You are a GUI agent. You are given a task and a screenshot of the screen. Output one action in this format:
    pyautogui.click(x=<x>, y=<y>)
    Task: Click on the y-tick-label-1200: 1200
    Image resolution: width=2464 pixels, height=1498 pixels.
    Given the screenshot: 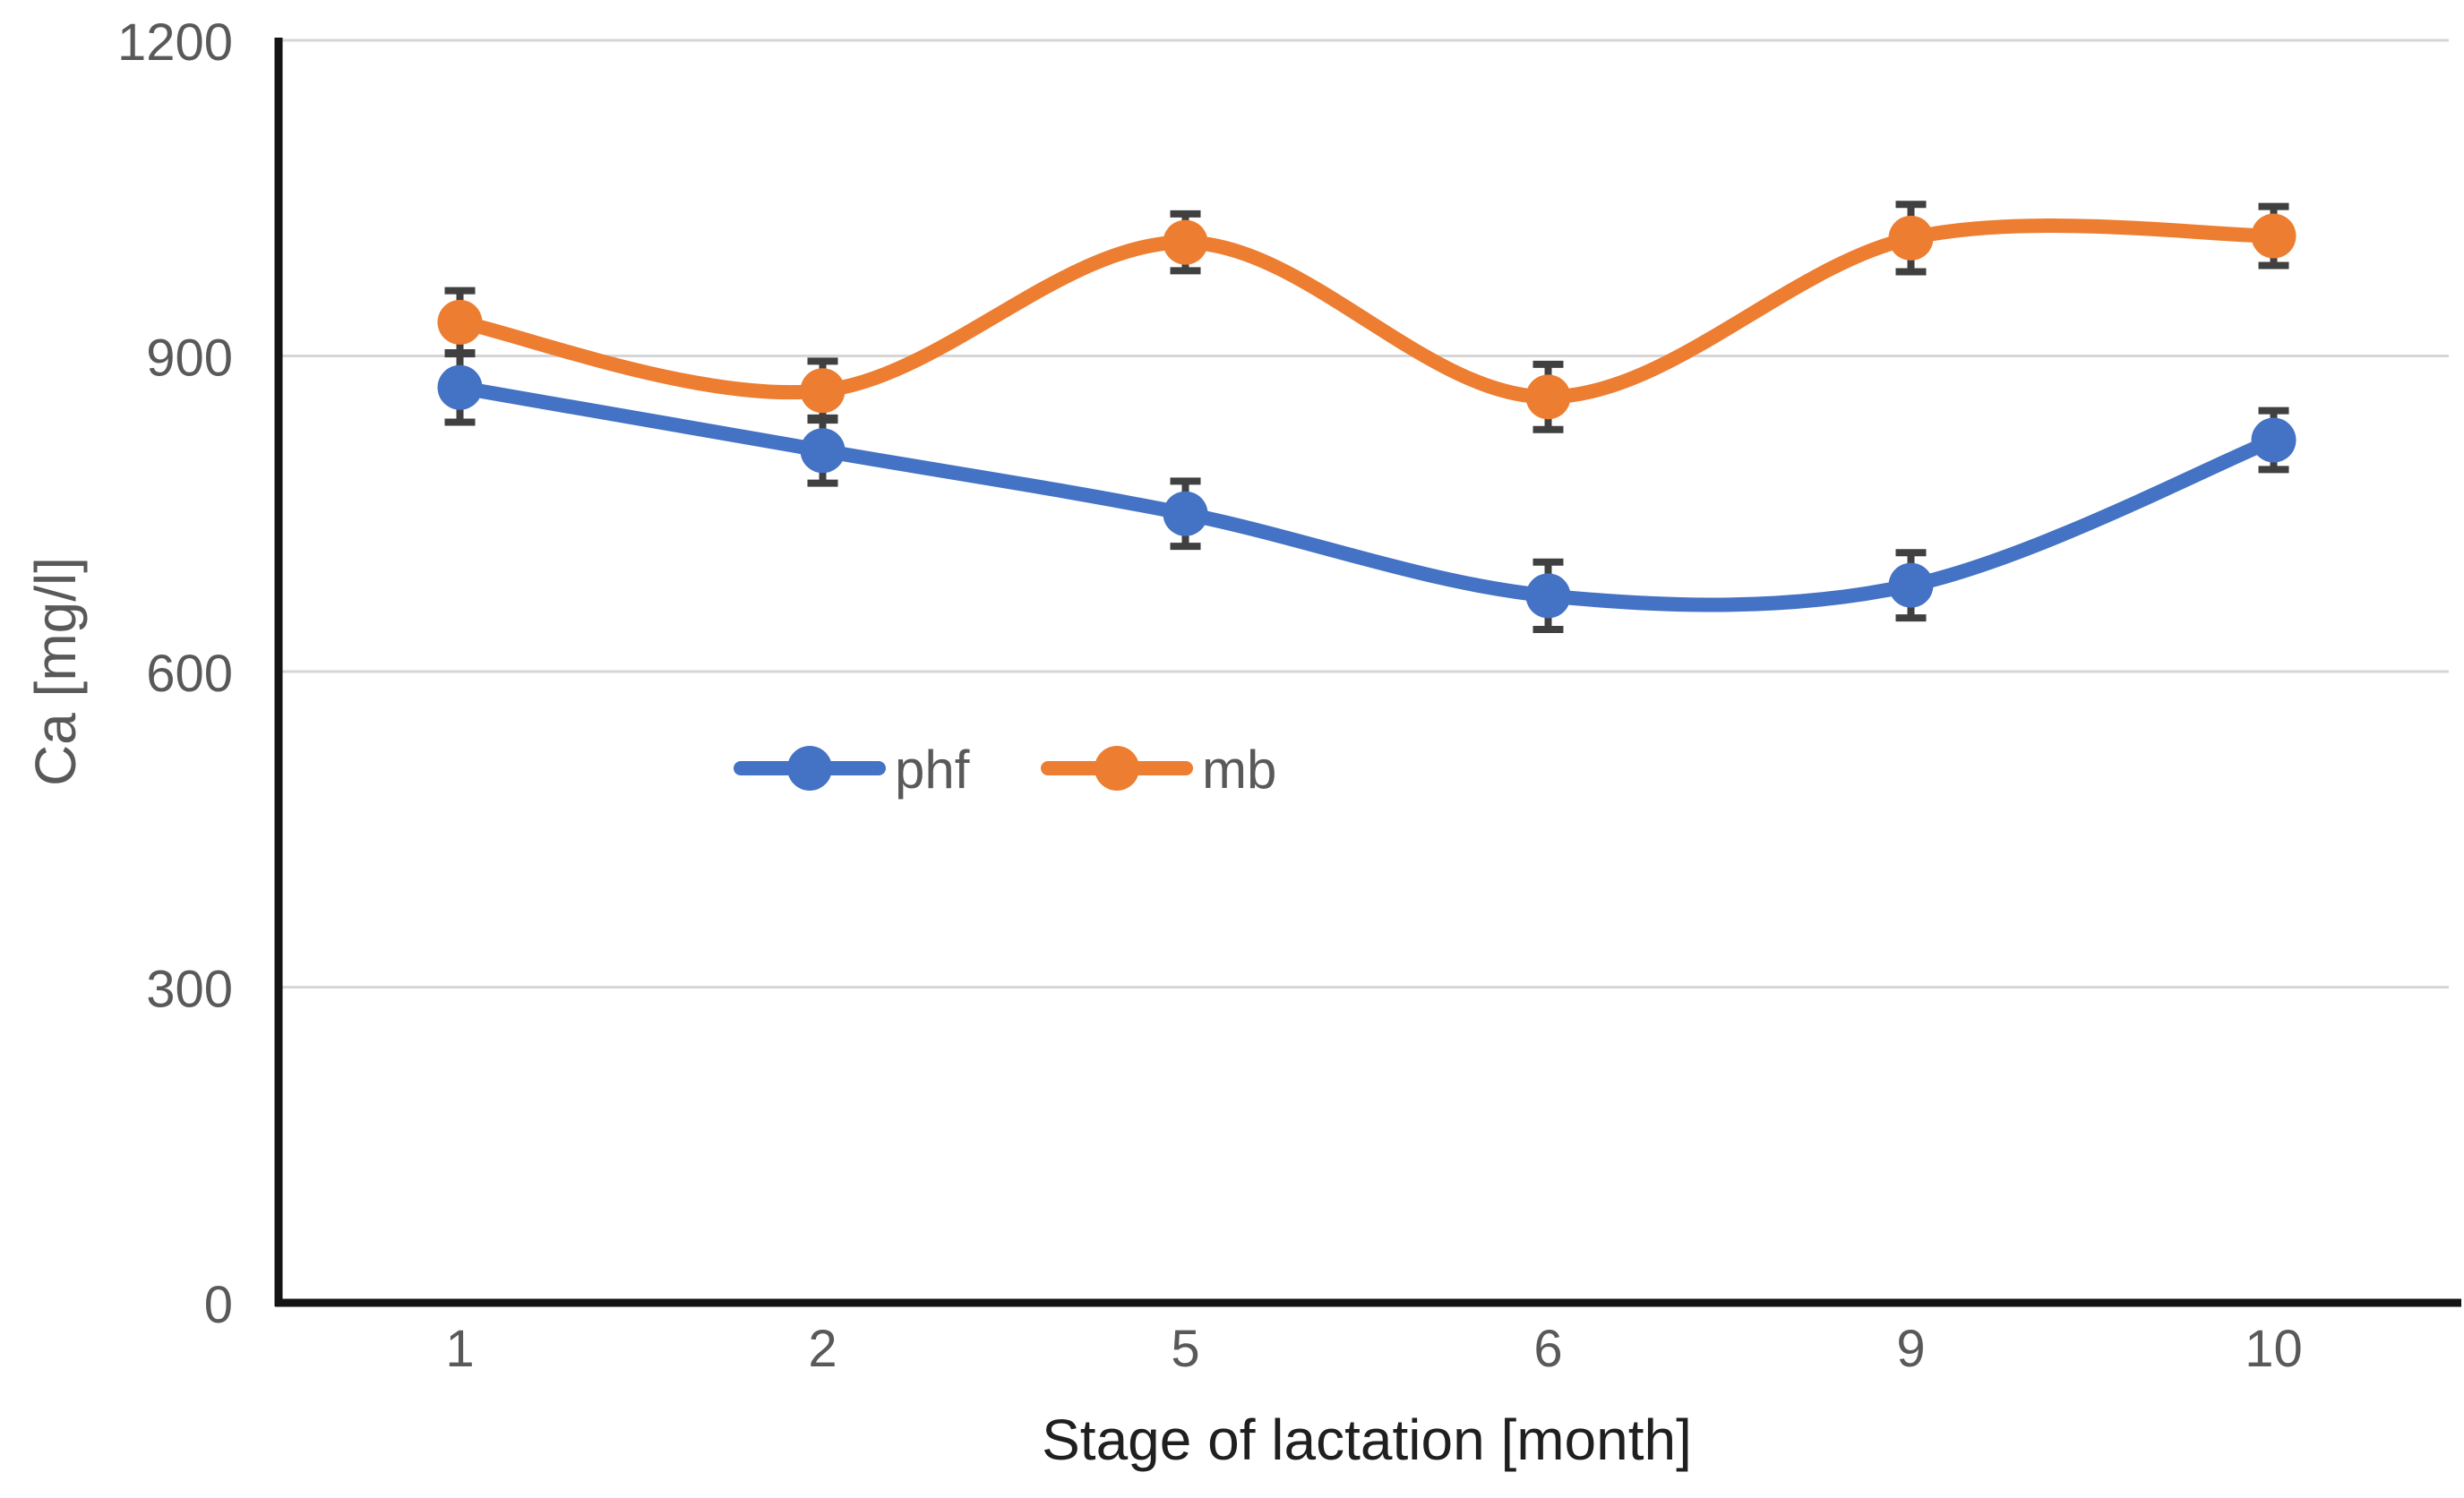 What is the action you would take?
    pyautogui.click(x=175, y=42)
    